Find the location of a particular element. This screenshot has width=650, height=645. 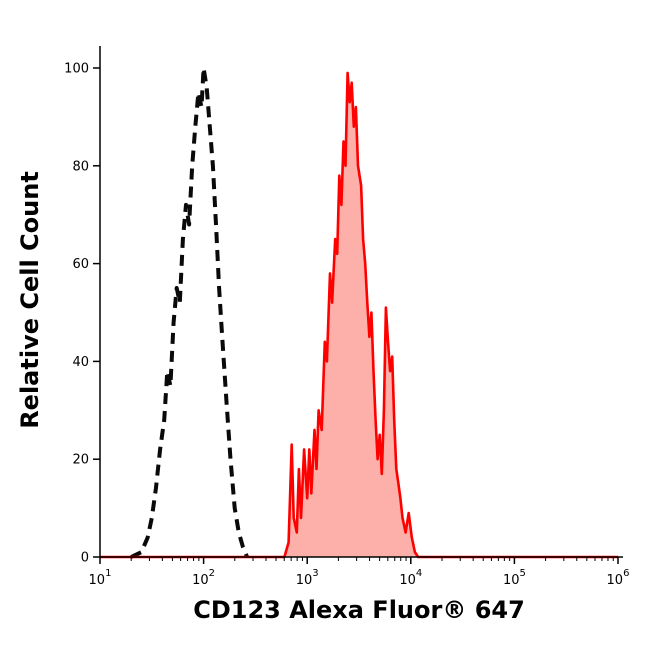

y-tick-label: 80 is located at coordinates (80, 166).